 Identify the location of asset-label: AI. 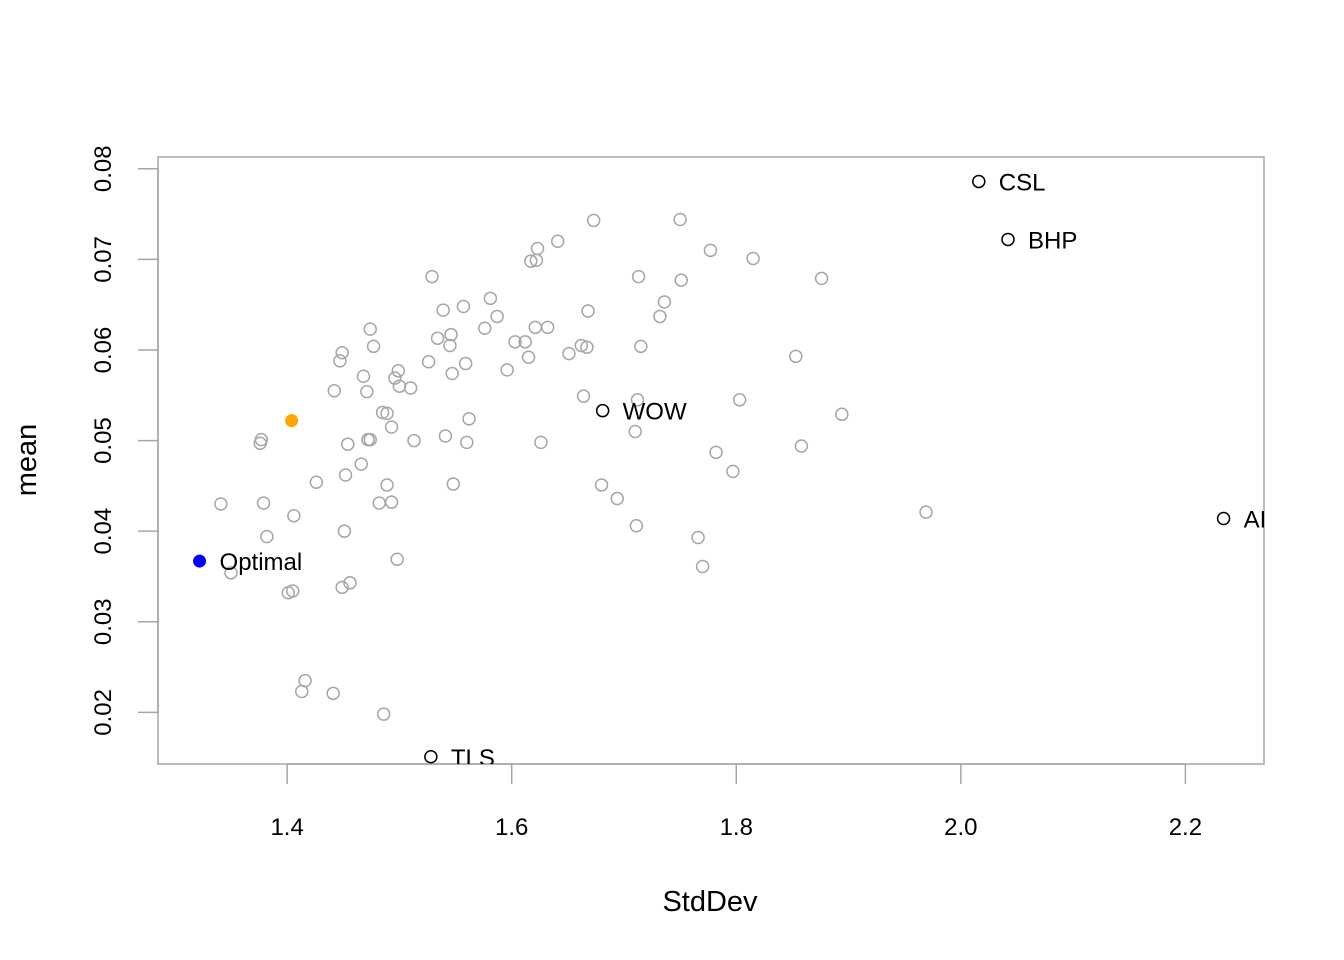
(1255, 519).